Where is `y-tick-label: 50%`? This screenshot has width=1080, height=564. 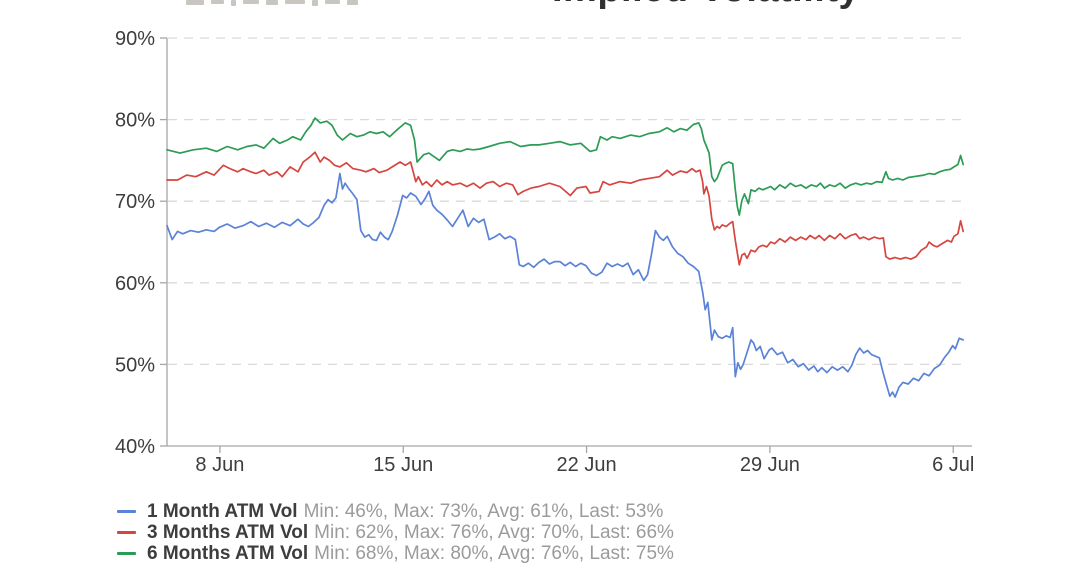 y-tick-label: 50% is located at coordinates (135, 365).